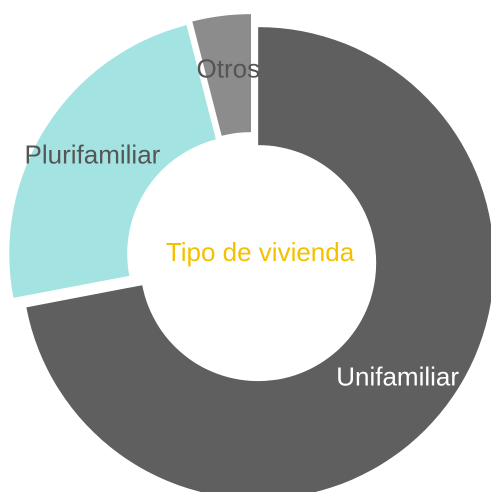  I want to click on slice-label: Otros, so click(229, 68).